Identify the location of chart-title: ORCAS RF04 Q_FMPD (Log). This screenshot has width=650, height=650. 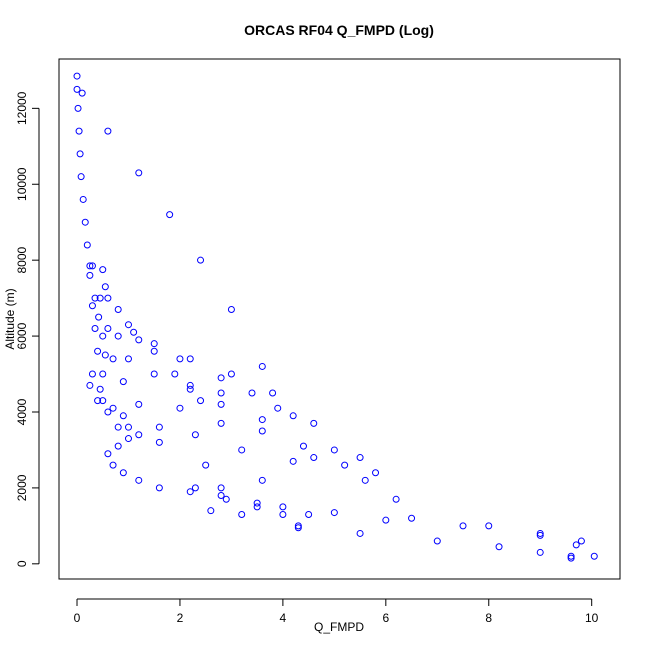
(339, 30).